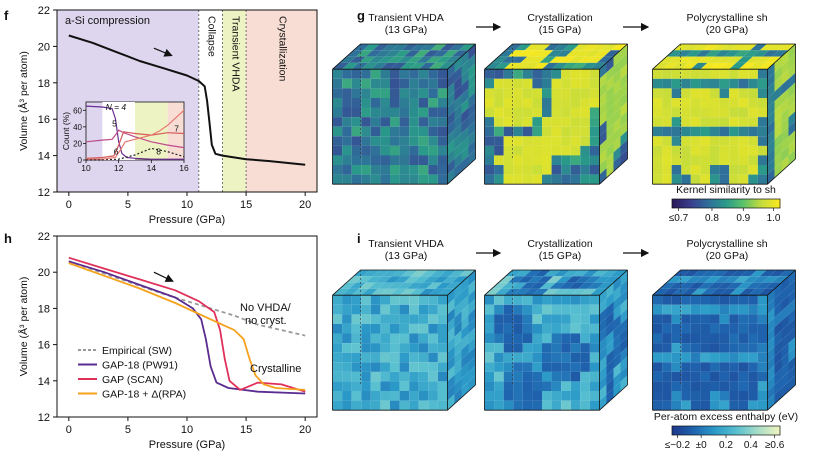 The height and width of the screenshot is (456, 831). I want to click on y-tick-label: 16, so click(44, 120).